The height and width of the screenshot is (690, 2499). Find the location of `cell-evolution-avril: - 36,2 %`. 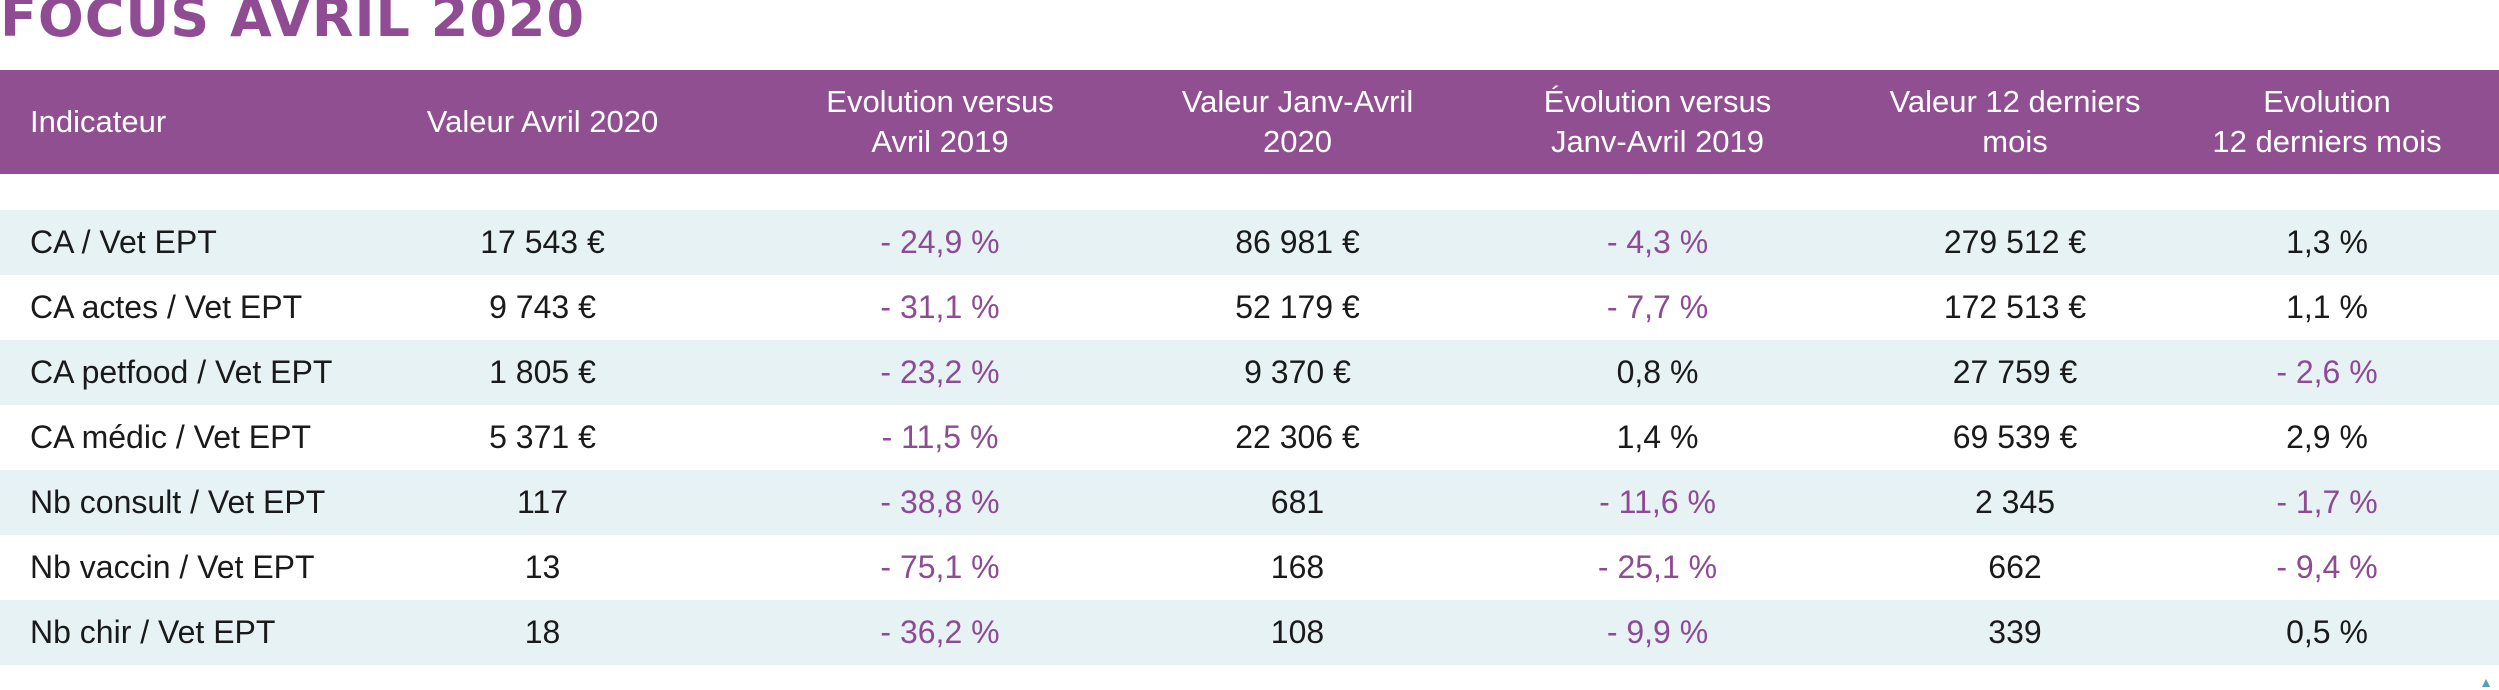

cell-evolution-avril: - 36,2 % is located at coordinates (940, 632).